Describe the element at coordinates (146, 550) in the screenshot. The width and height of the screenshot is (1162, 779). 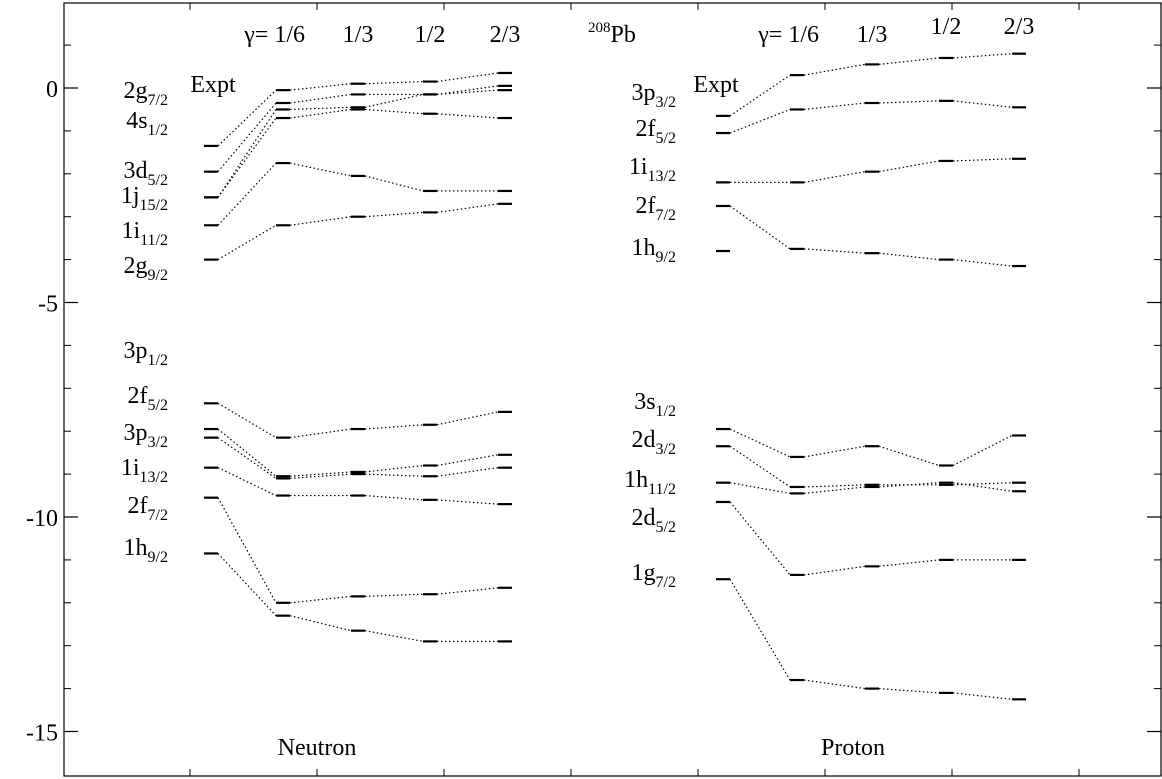
I see `orbital-label: 1h9/2` at that location.